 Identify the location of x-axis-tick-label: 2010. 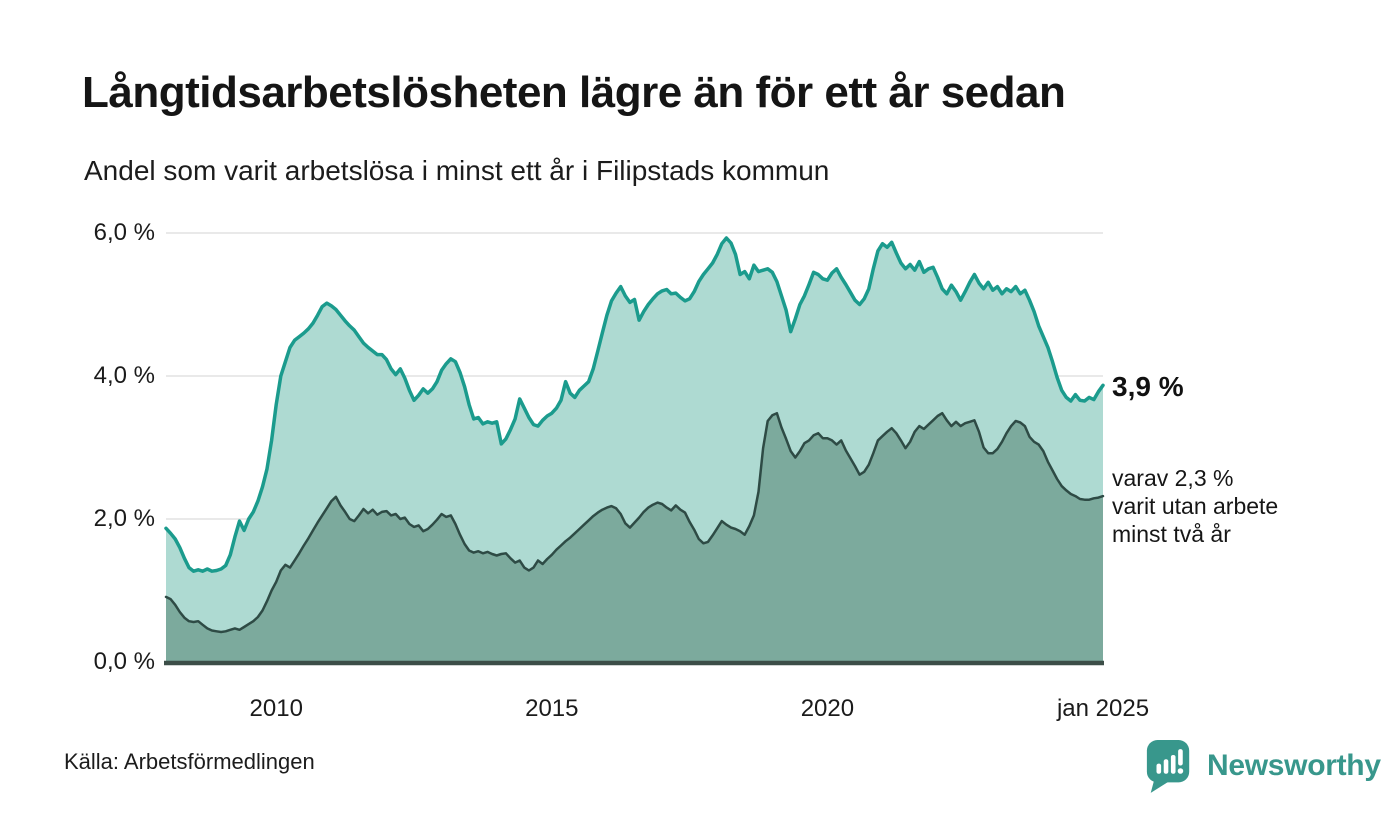
(276, 708).